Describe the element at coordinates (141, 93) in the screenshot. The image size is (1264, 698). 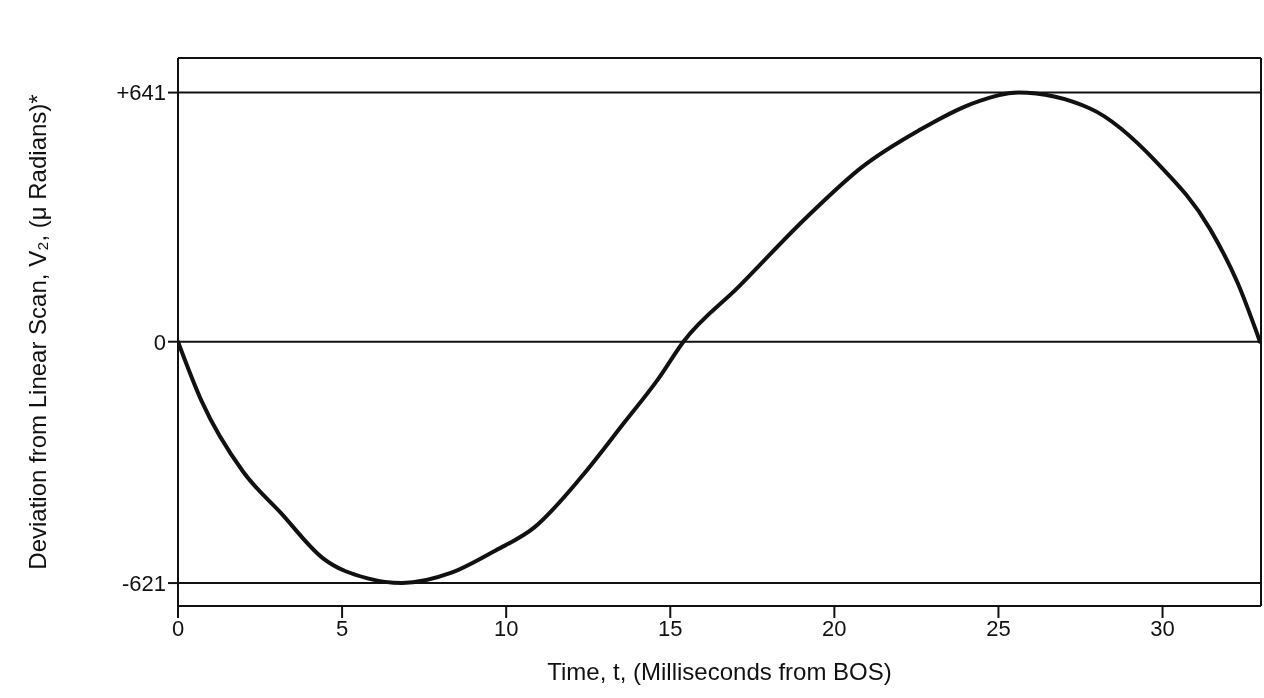
I see `y-tick-label: +641` at that location.